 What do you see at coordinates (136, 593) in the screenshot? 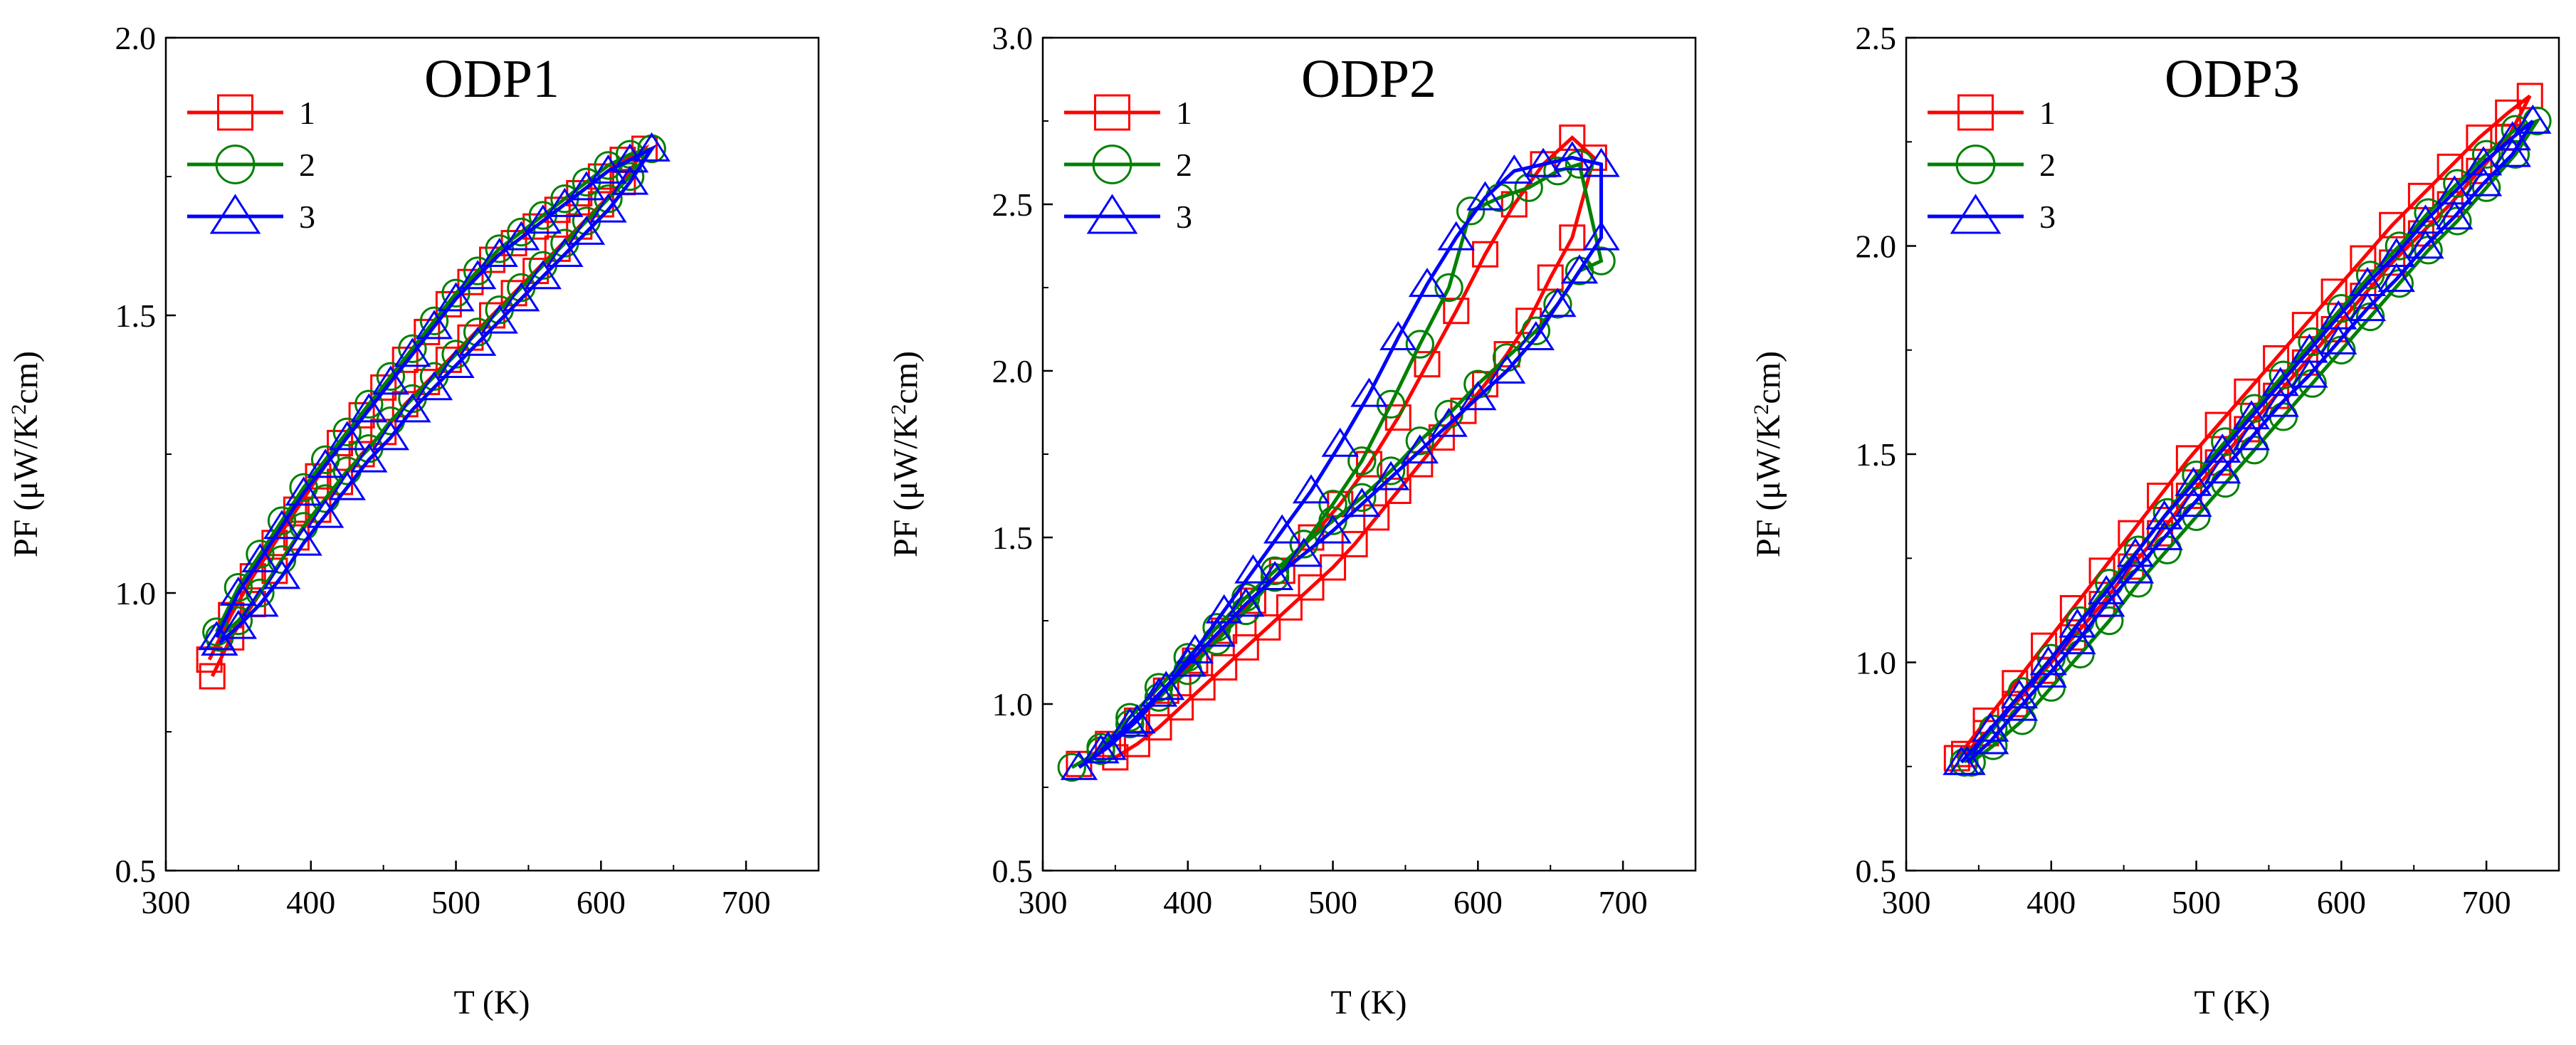
I see `y-tick-label: 1.0` at bounding box center [136, 593].